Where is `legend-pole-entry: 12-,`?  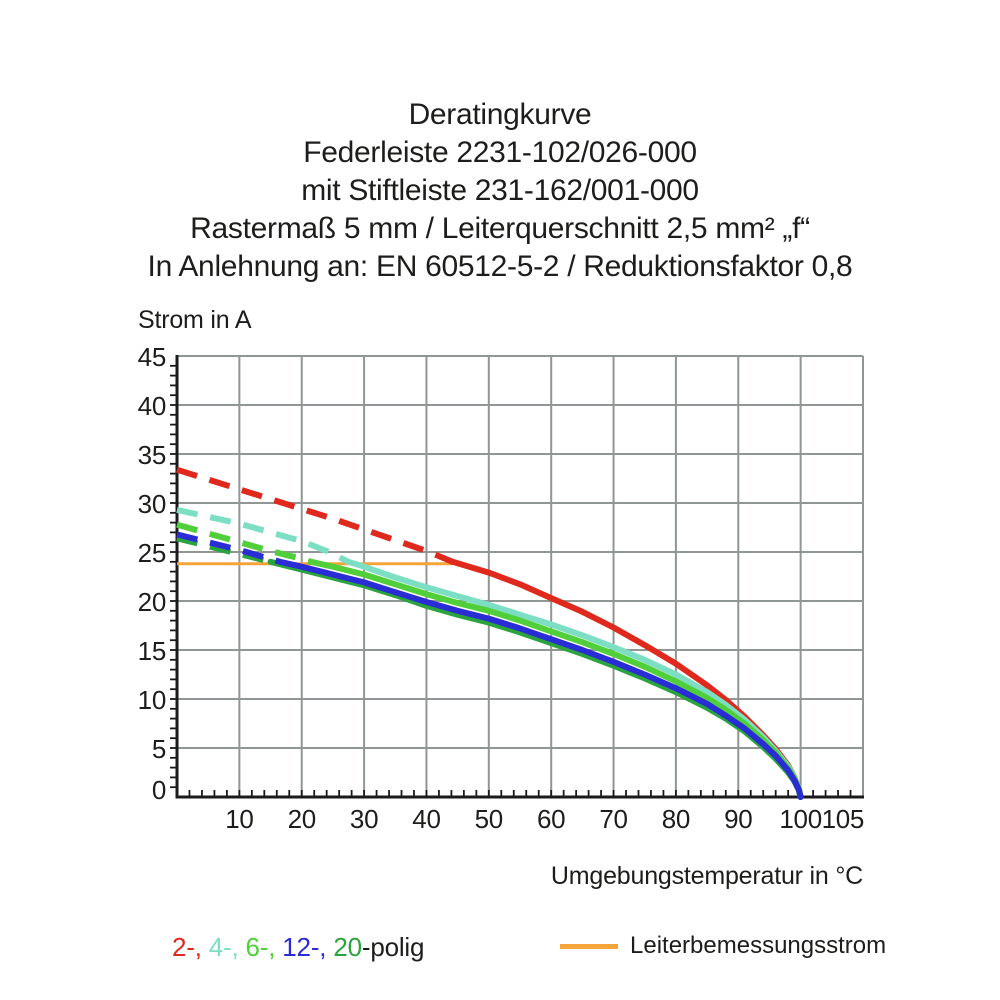 legend-pole-entry: 12-, is located at coordinates (308, 947).